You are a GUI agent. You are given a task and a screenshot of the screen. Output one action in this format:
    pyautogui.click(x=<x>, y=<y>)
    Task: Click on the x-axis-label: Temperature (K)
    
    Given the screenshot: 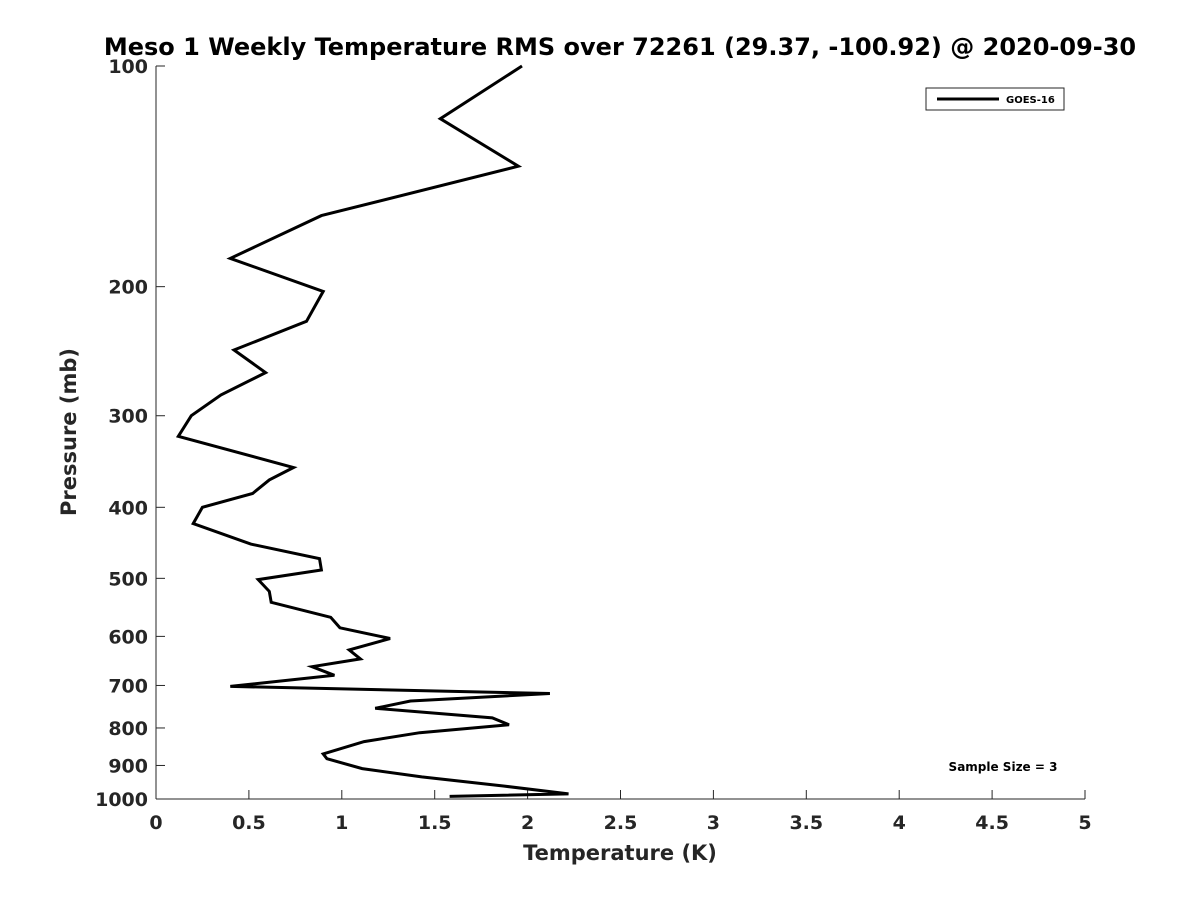 What is the action you would take?
    pyautogui.click(x=620, y=853)
    